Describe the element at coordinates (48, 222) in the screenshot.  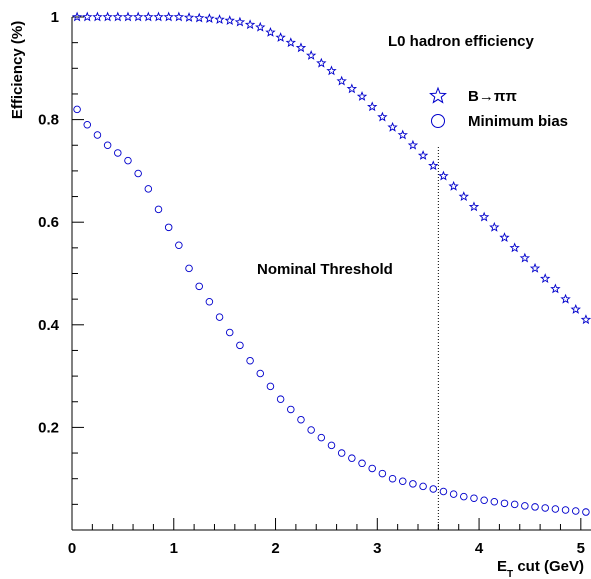
I see `y-tick-label: 0.6` at that location.